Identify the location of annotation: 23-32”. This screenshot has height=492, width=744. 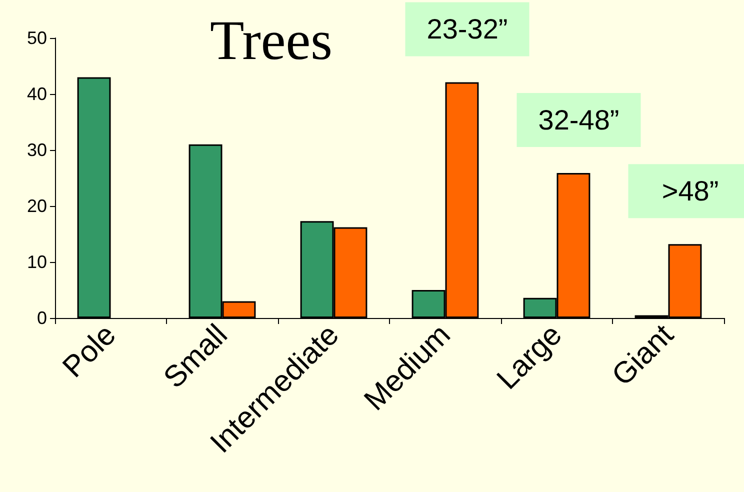
(467, 29).